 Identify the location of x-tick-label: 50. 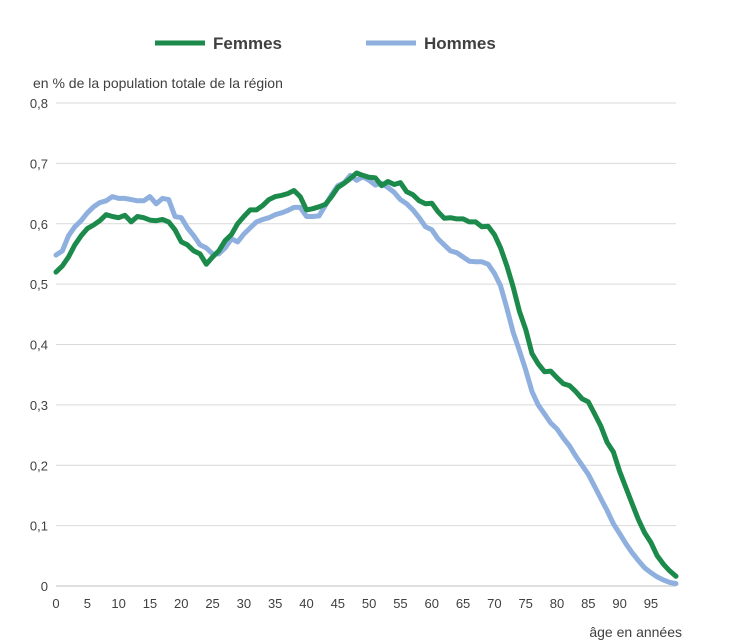
(369, 603).